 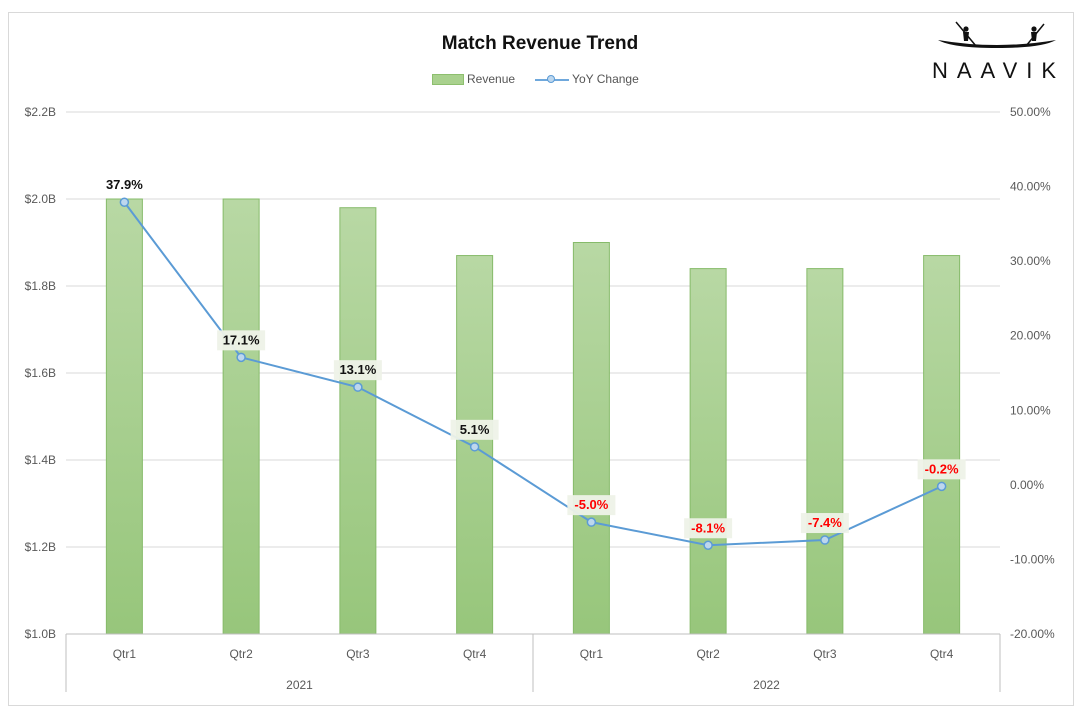 What do you see at coordinates (40, 286) in the screenshot?
I see `y-left-tick-label: $1.8B` at bounding box center [40, 286].